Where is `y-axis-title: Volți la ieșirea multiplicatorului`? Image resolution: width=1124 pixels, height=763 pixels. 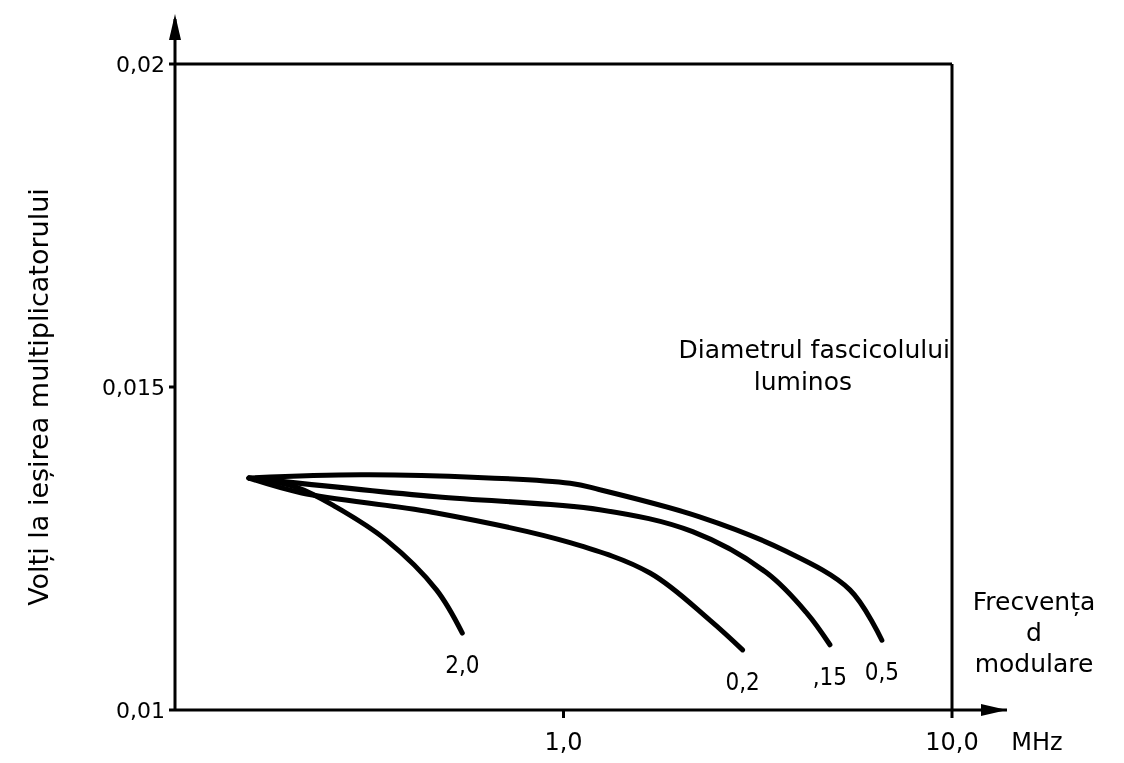 y-axis-title: Volți la ieșirea multiplicatorului is located at coordinates (39, 397).